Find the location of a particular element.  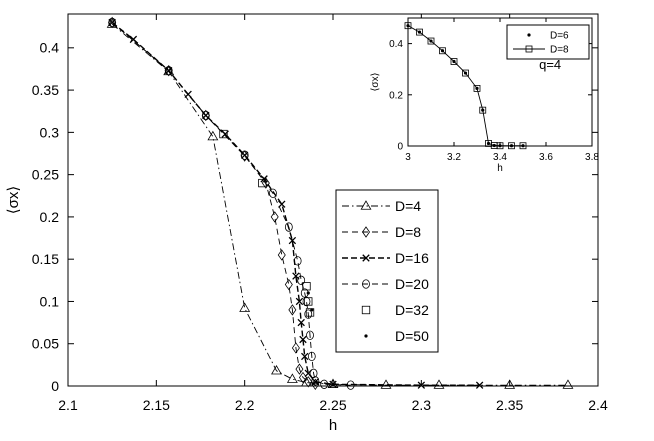

inset-series-D=8 is located at coordinates (465, 86).